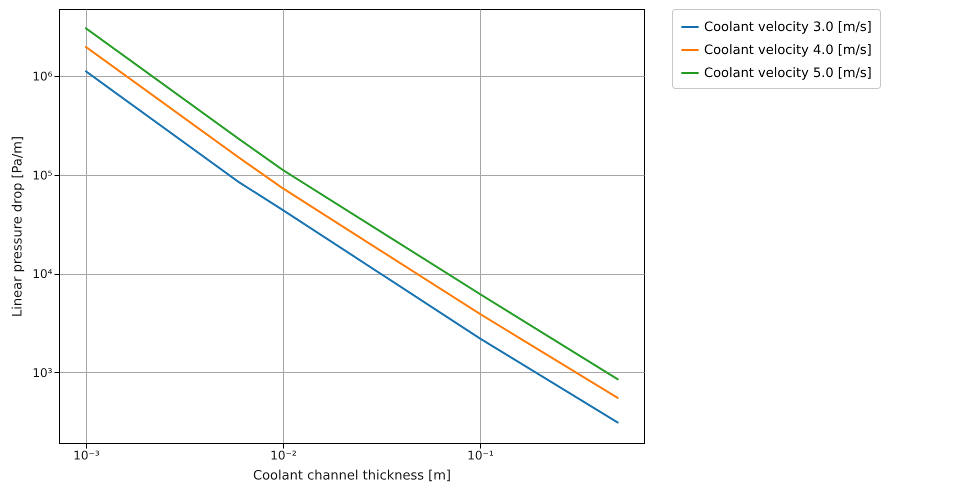 The image size is (960, 503). What do you see at coordinates (42, 175) in the screenshot?
I see `y-tick-label: 10⁵` at bounding box center [42, 175].